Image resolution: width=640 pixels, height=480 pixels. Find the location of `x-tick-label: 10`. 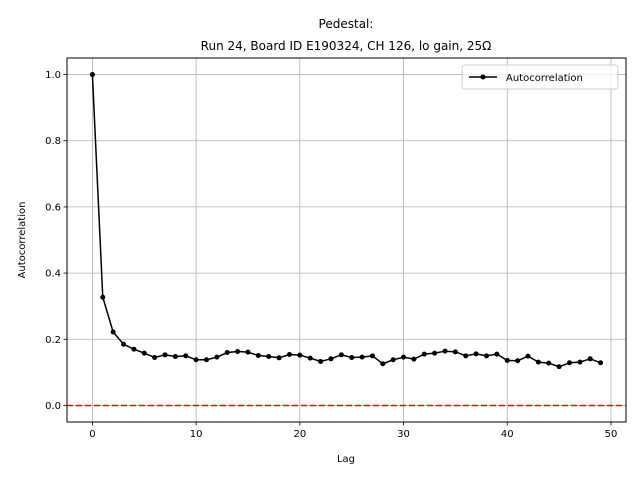

x-tick-label: 10 is located at coordinates (196, 434).